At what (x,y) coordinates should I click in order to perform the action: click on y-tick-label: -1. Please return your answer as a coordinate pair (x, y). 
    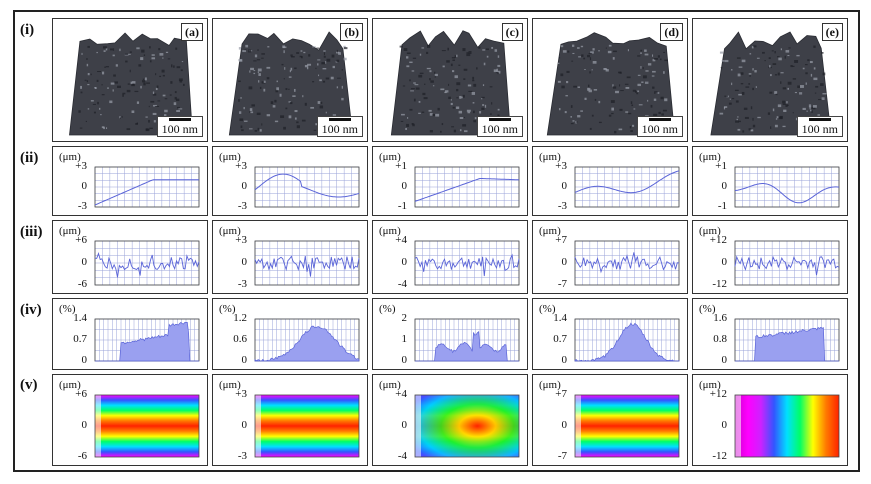
    Looking at the image, I should click on (402, 206).